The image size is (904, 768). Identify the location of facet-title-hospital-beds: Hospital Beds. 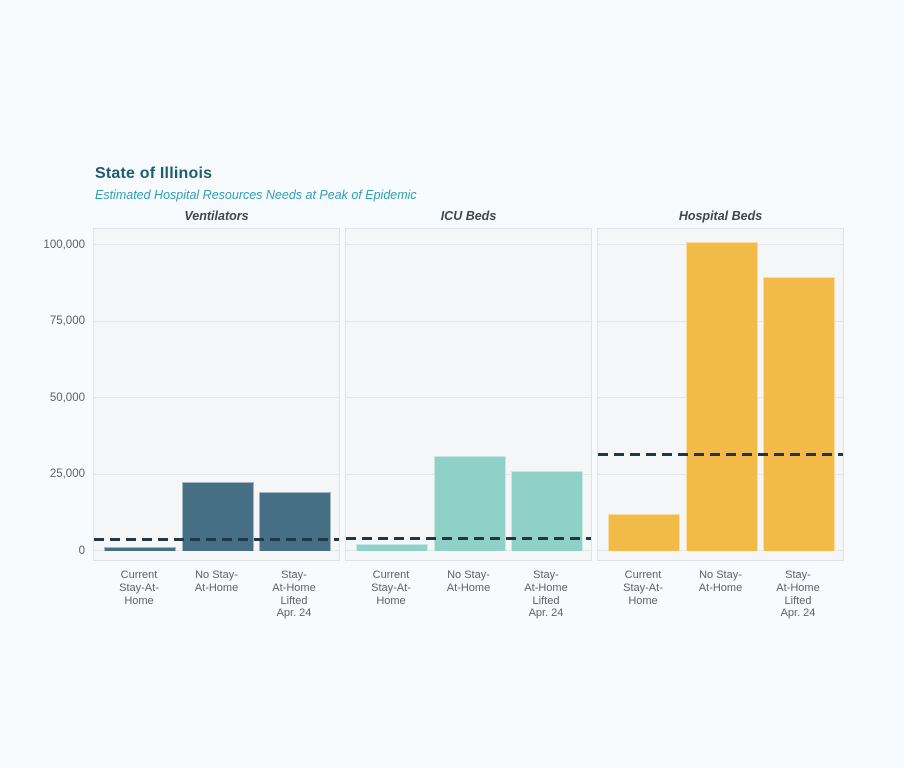
(720, 216).